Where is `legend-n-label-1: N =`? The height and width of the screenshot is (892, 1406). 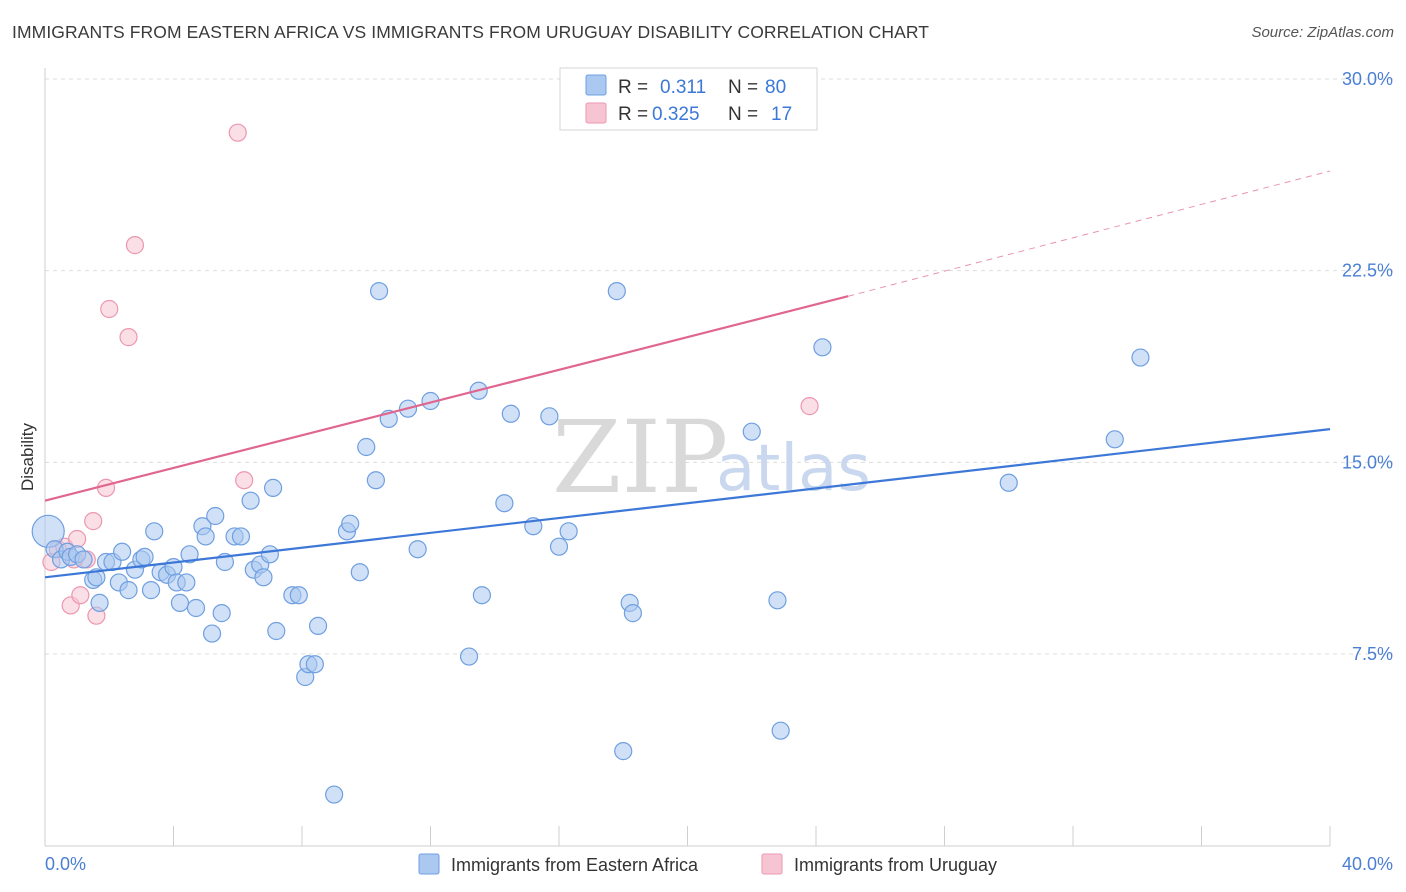
legend-n-label-1: N = is located at coordinates (743, 87).